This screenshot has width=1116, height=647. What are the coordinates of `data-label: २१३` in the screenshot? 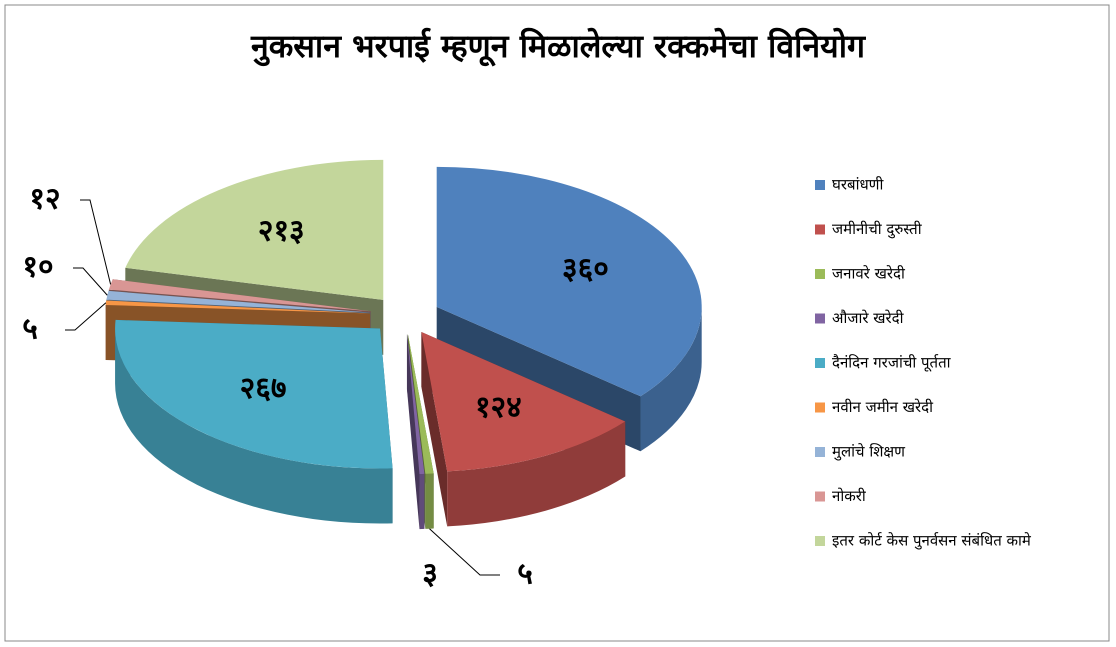 It's located at (281, 230).